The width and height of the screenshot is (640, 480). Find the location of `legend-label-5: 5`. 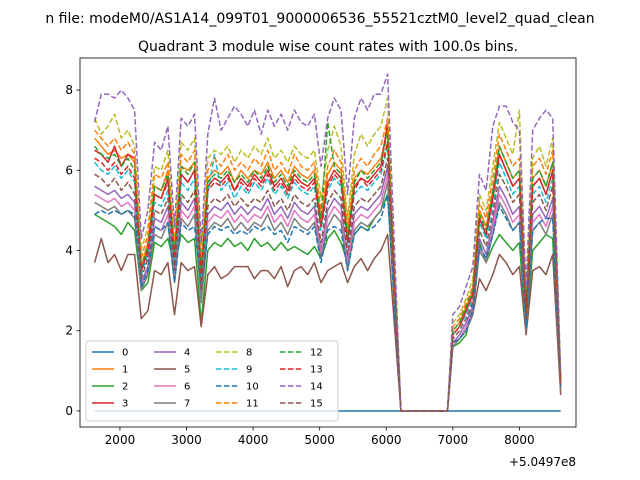

legend-label-5: 5 is located at coordinates (187, 370).